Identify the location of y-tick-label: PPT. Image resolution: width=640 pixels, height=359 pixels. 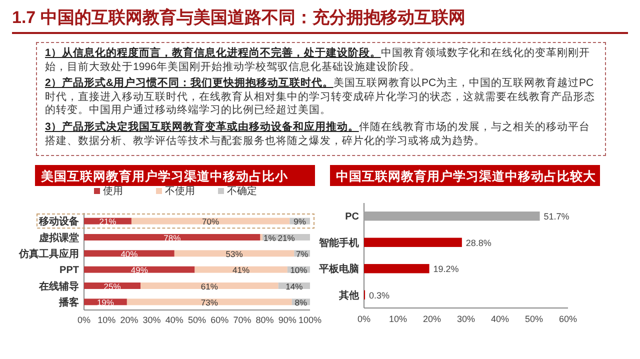
(69, 270).